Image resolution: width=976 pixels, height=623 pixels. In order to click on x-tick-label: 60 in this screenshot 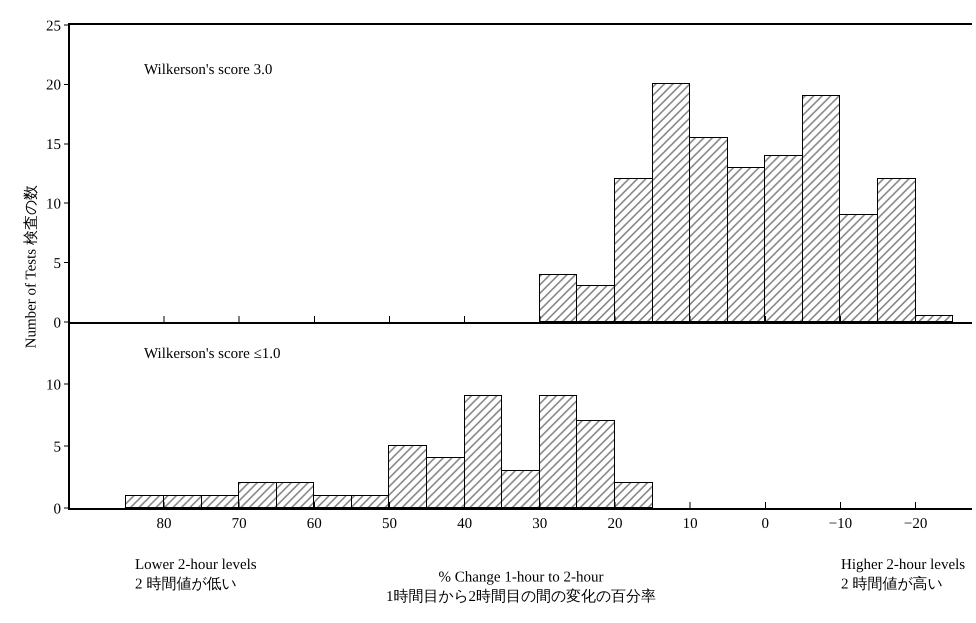, I will do `click(314, 524)`.